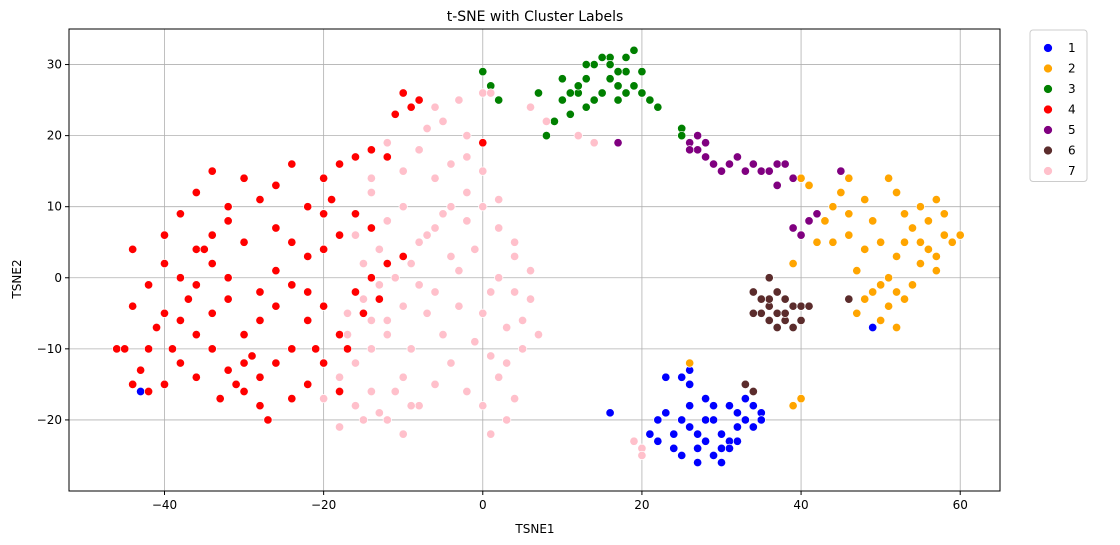  What do you see at coordinates (54, 136) in the screenshot?
I see `y-tick-label: 20` at bounding box center [54, 136].